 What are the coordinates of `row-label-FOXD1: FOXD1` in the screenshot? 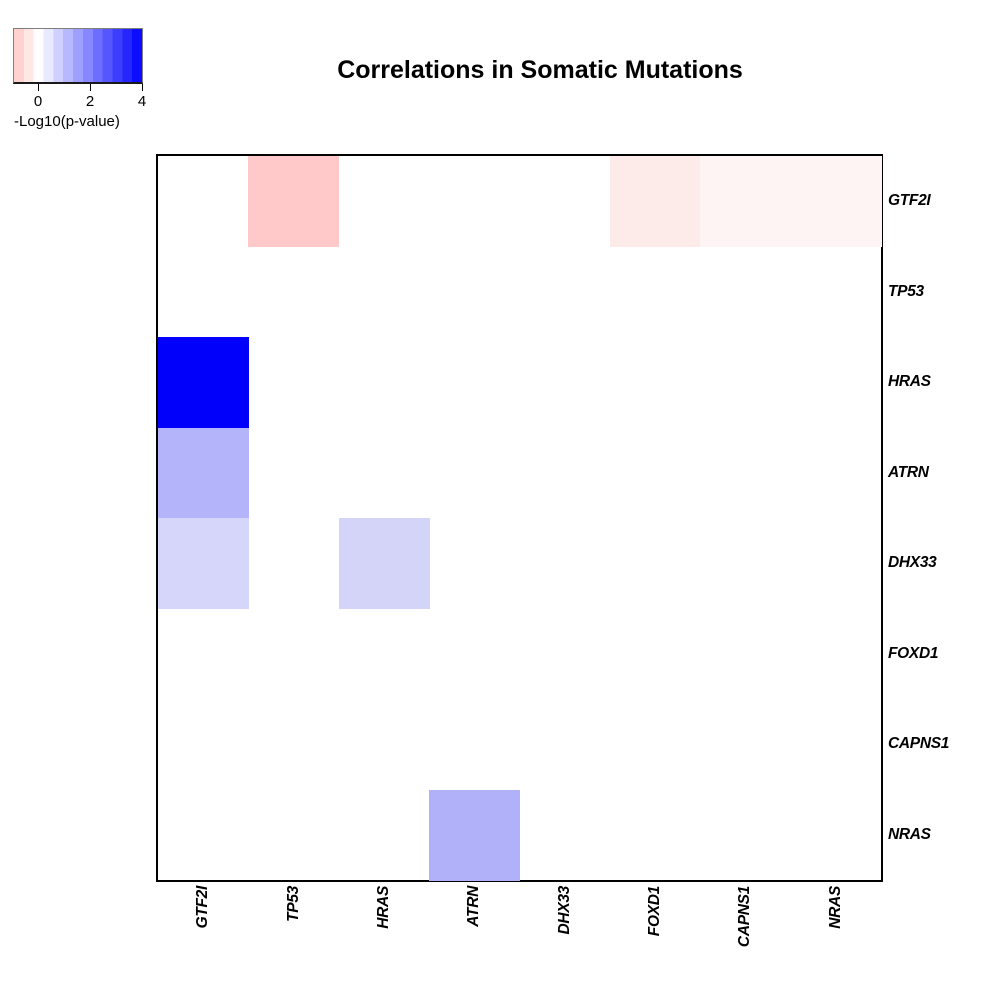 It's located at (913, 653).